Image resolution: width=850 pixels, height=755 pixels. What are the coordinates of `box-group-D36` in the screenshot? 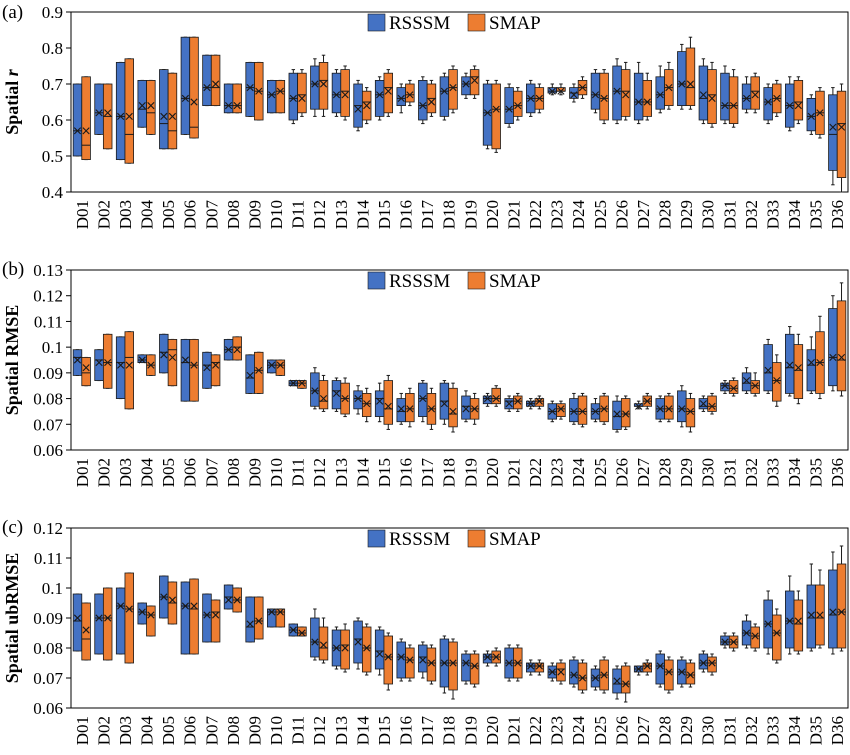 It's located at (837, 600).